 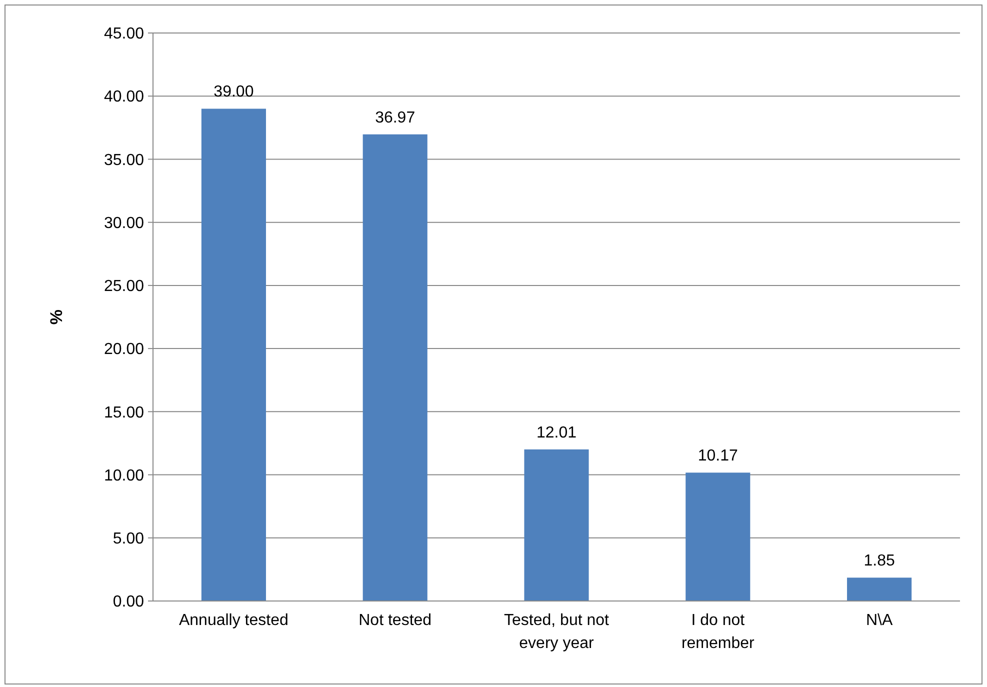 What do you see at coordinates (56, 317) in the screenshot?
I see `y-axis-title: %` at bounding box center [56, 317].